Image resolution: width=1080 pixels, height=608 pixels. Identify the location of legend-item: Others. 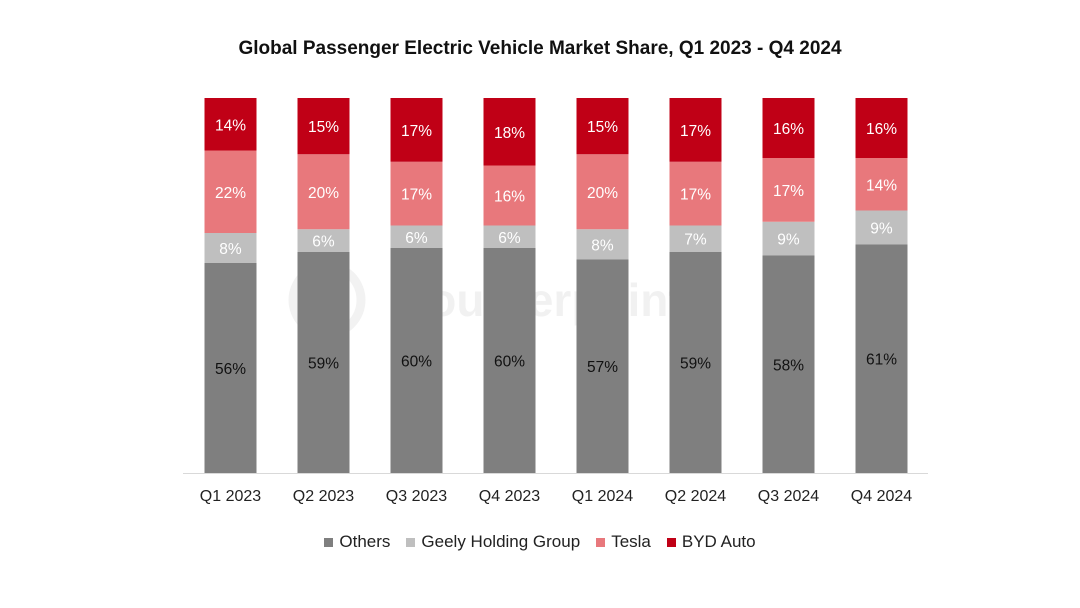
(357, 542).